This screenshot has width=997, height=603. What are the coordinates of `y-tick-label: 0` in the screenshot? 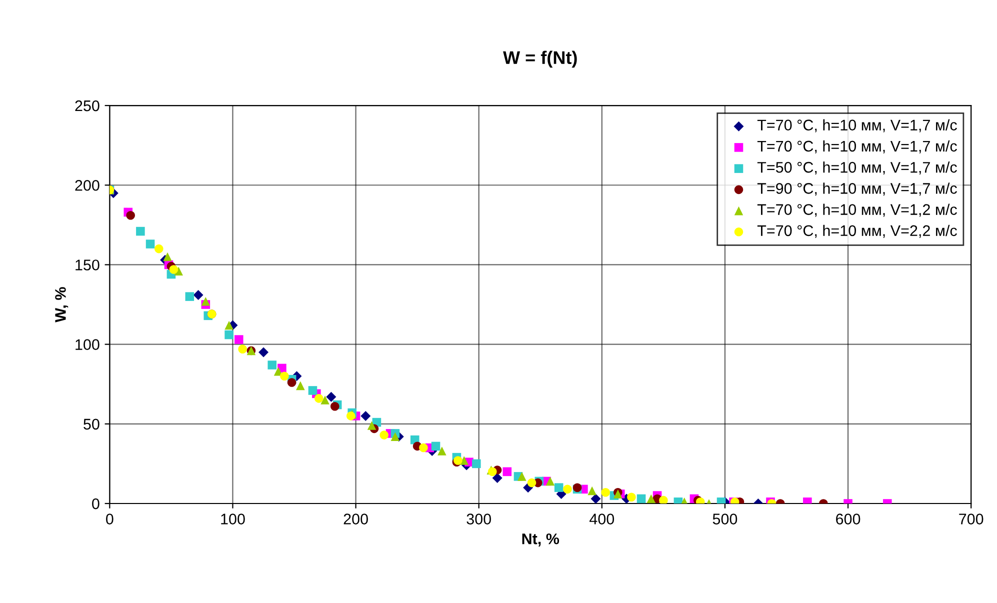 It's located at (96, 504).